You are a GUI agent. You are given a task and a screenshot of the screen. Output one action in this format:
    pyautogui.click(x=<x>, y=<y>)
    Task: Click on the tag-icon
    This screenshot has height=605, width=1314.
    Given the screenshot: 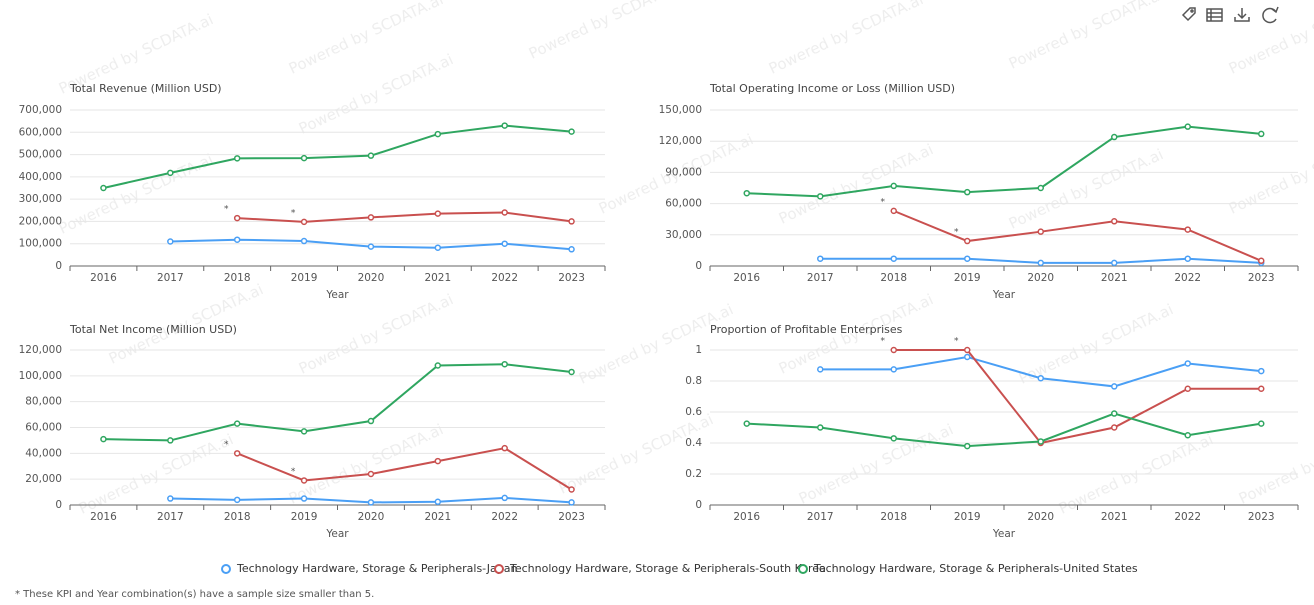 What is the action you would take?
    pyautogui.click(x=1188, y=14)
    